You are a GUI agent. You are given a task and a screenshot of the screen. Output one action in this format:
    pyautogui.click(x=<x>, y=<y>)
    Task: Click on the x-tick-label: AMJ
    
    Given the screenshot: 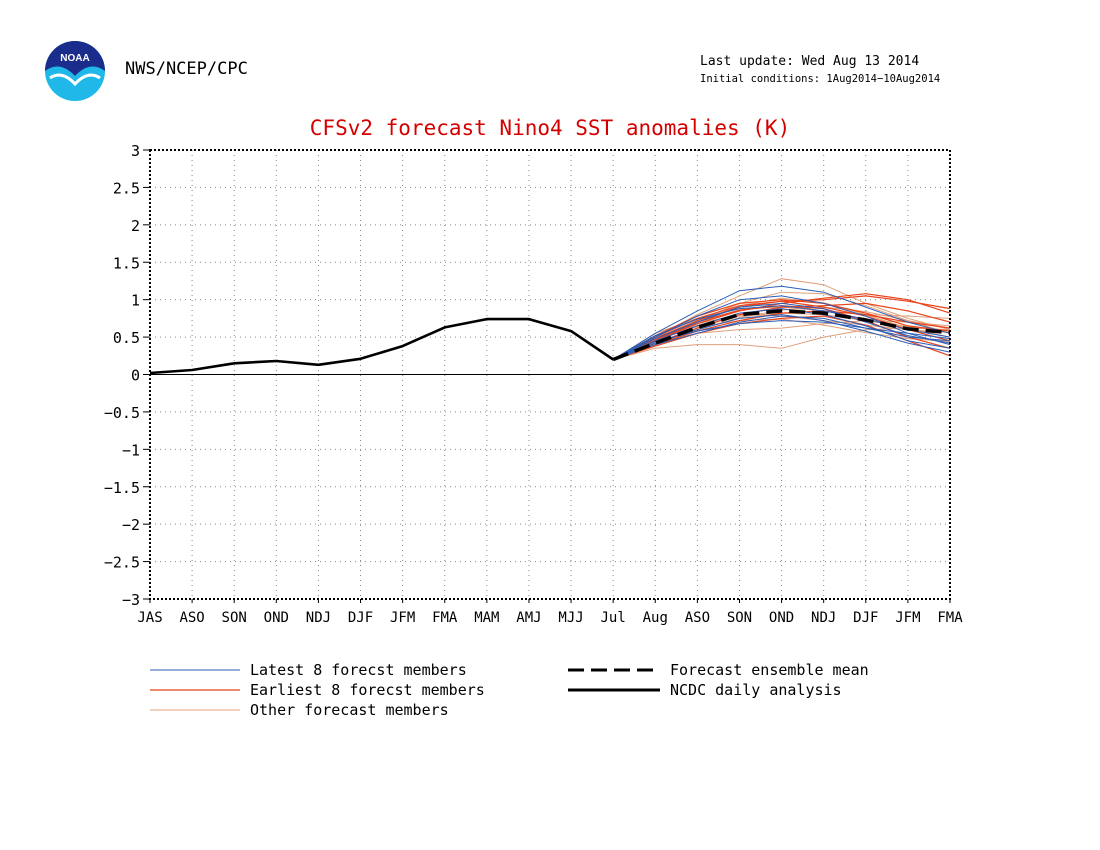 What is the action you would take?
    pyautogui.click(x=528, y=618)
    